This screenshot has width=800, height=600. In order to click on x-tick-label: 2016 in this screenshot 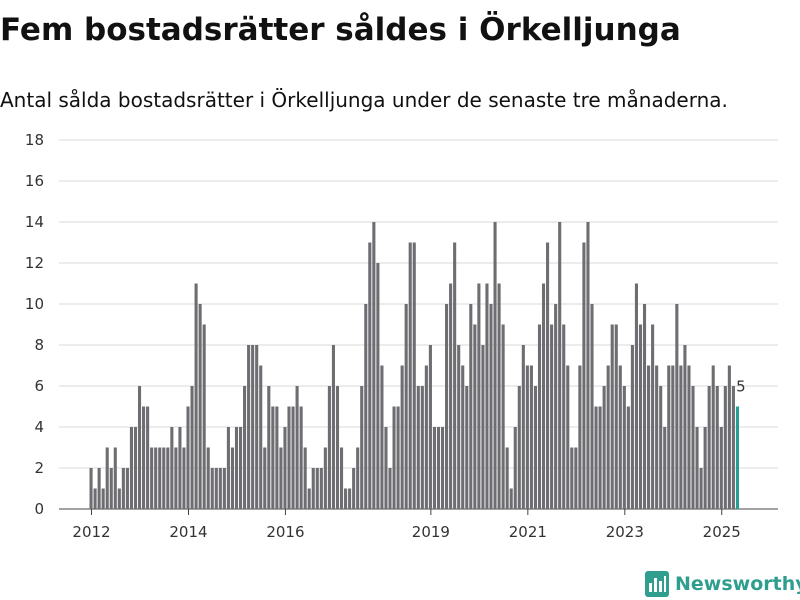, I will do `click(285, 532)`.